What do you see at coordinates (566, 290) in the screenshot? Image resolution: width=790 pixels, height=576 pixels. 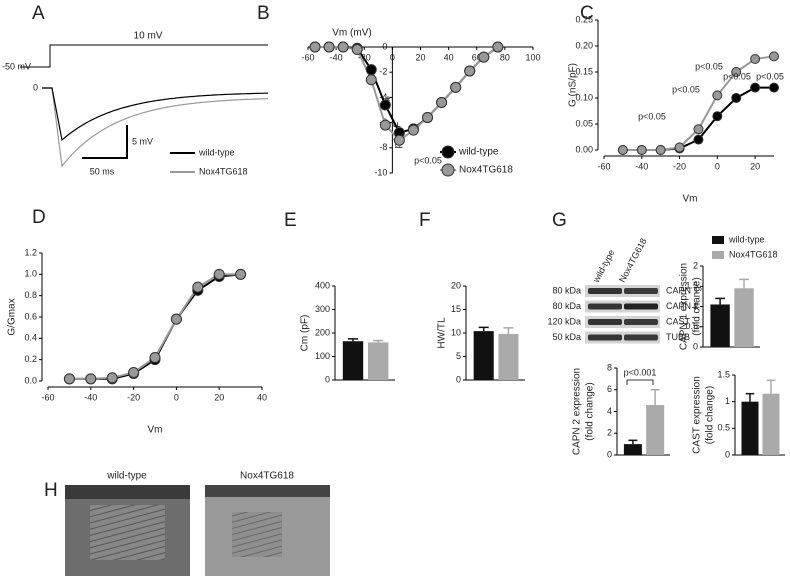 I see `blot-size-label: 80 kDa` at bounding box center [566, 290].